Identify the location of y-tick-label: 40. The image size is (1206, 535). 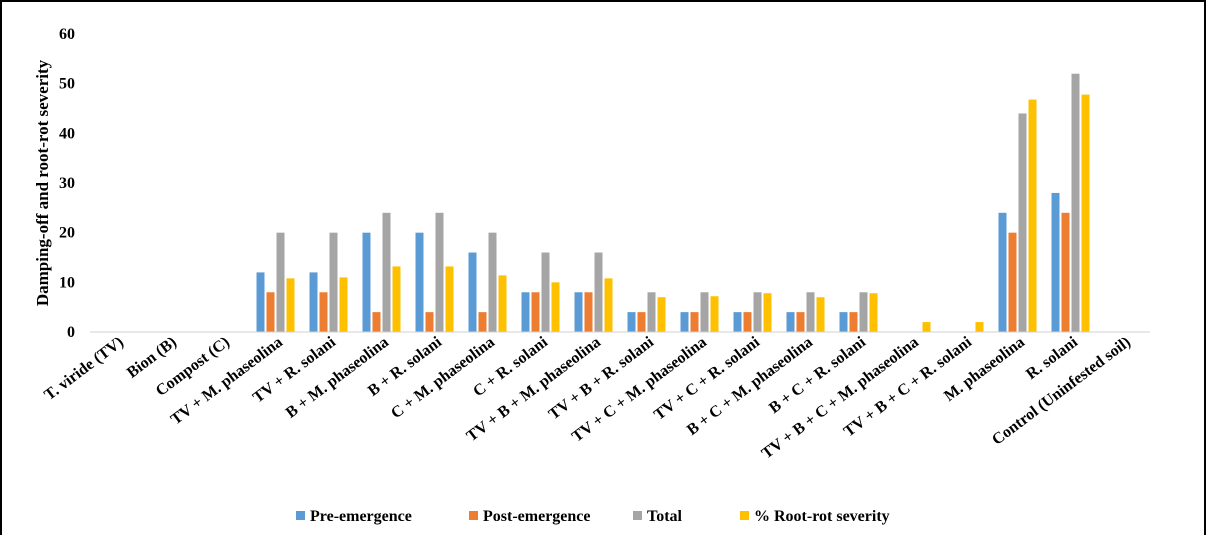
(67, 133).